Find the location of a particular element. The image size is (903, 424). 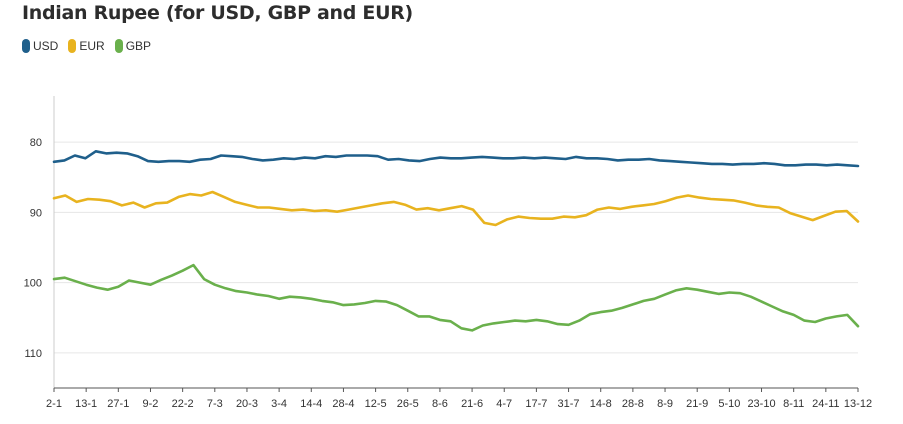

legend-item-gbp: GBP is located at coordinates (133, 46).